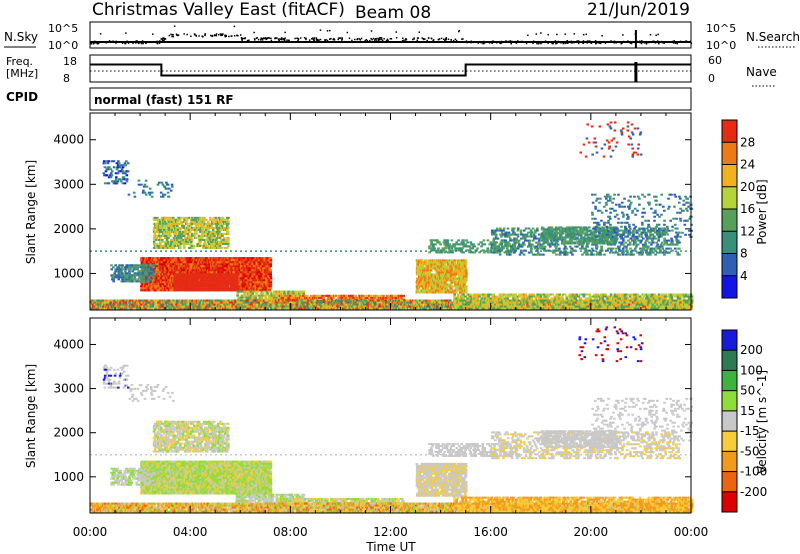  I want to click on nave-tick-bottom: 0, so click(711, 78).